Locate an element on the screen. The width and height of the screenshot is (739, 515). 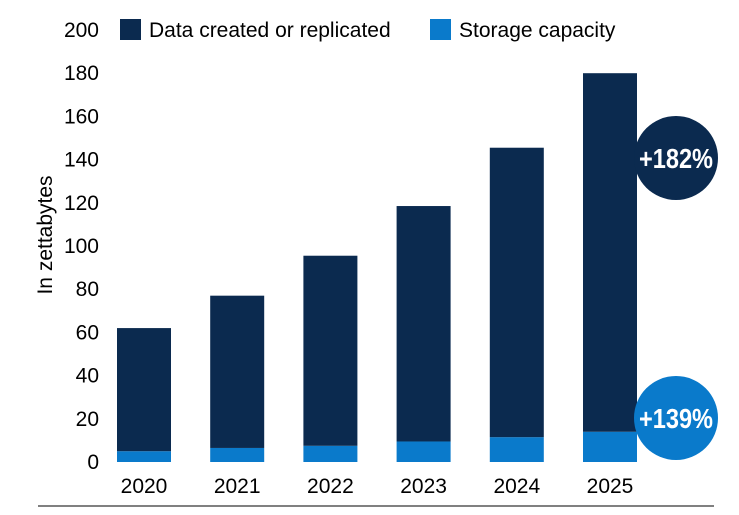
legend-swatch-data is located at coordinates (130, 29).